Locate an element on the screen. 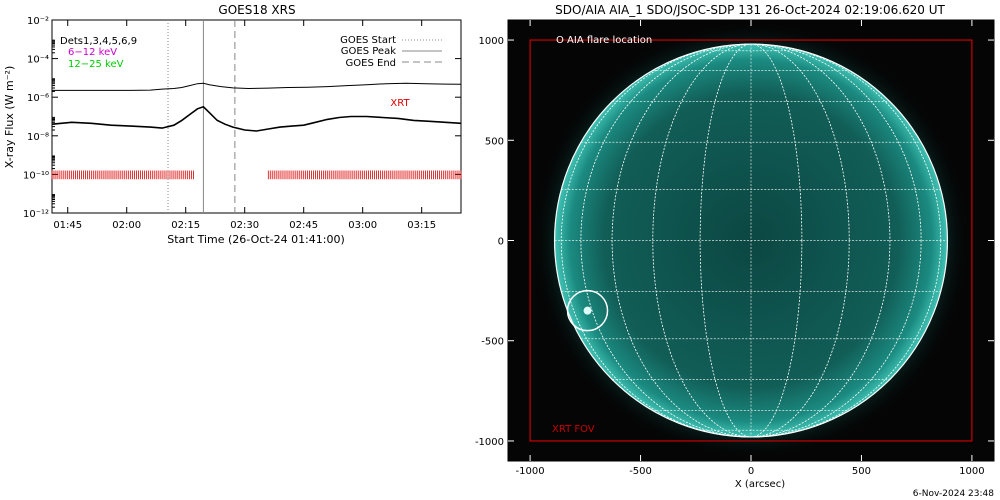 The height and width of the screenshot is (500, 1000). legend-detectors: Dets1,3,4,5,6,9 is located at coordinates (98, 41).